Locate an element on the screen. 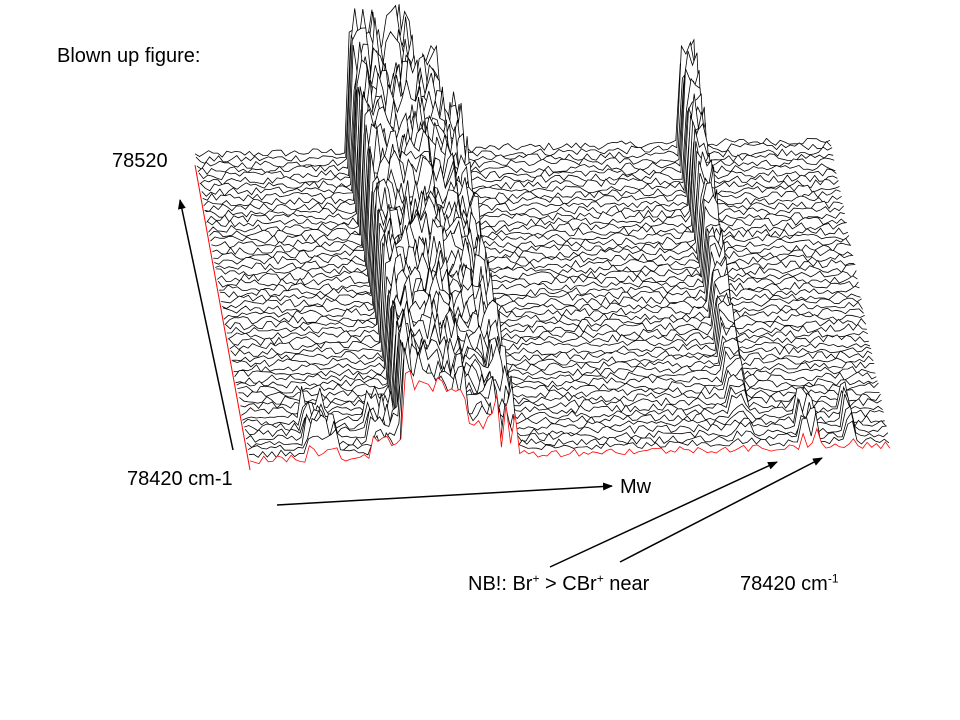  front-trace is located at coordinates (570, 417).